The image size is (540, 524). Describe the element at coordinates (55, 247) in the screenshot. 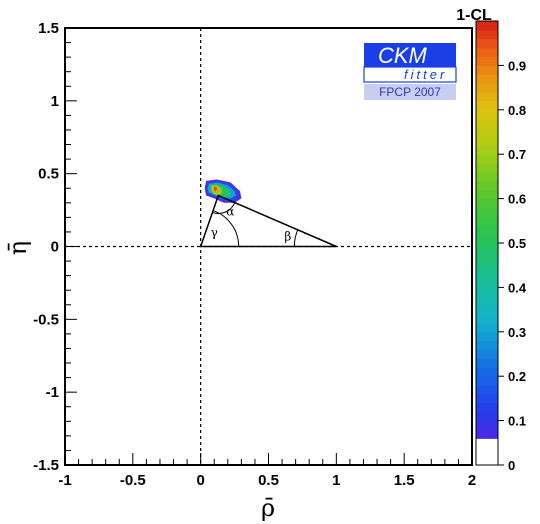

I see `y-tick-label: 0` at that location.